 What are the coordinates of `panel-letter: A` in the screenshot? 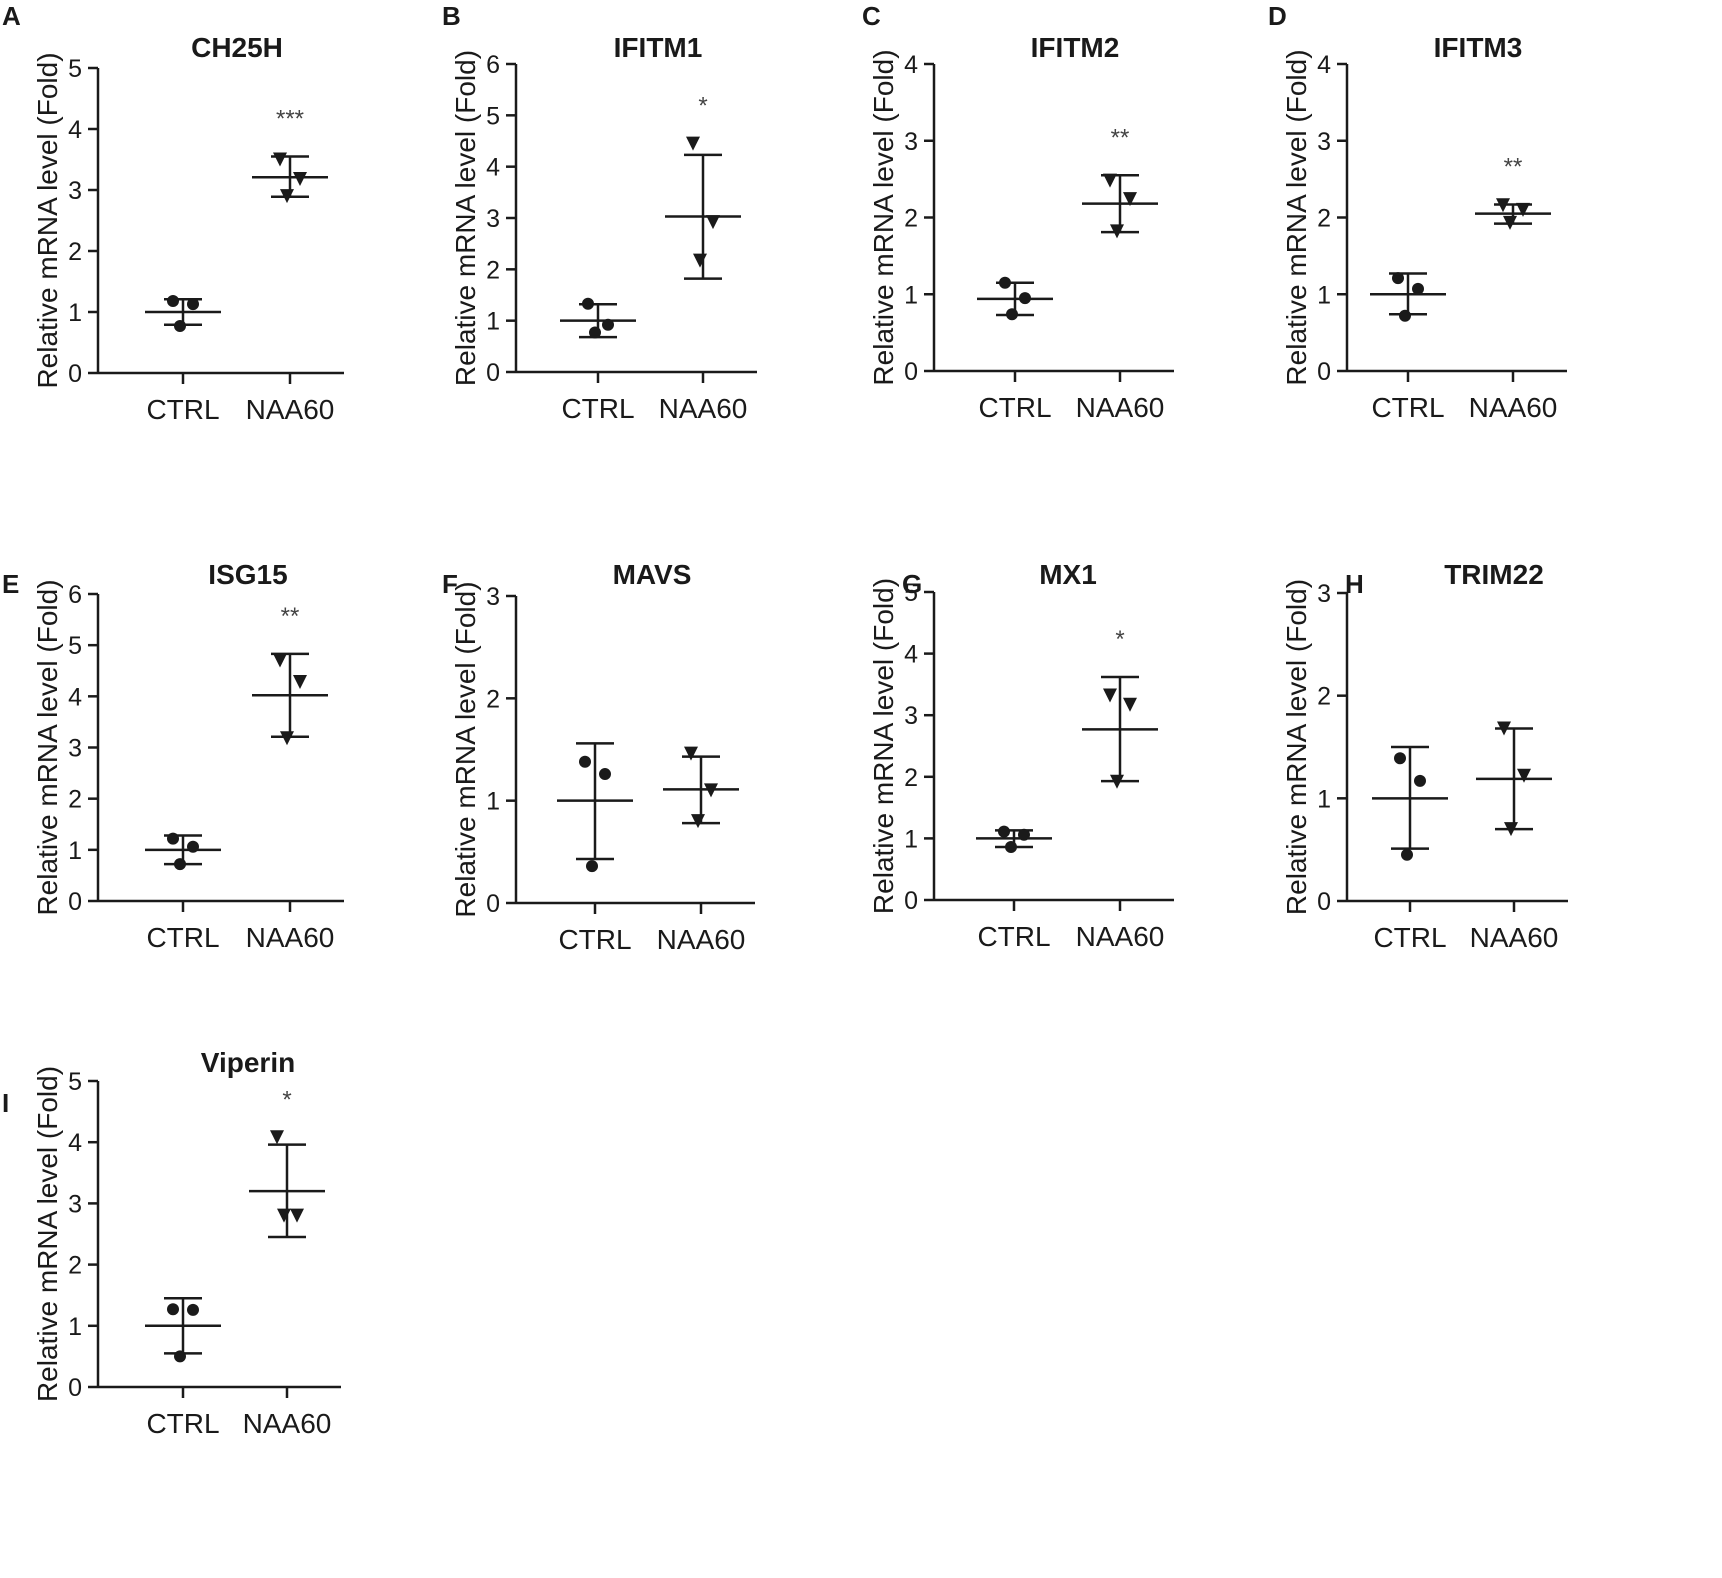 It's located at (11, 16).